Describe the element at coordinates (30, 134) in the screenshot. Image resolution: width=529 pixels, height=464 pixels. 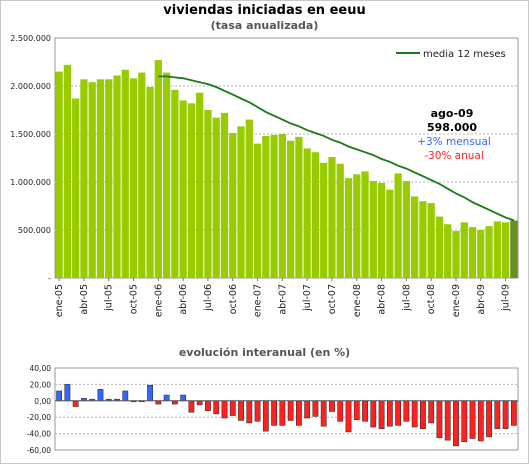
I see `y-tick-label: 1.500.000` at that location.